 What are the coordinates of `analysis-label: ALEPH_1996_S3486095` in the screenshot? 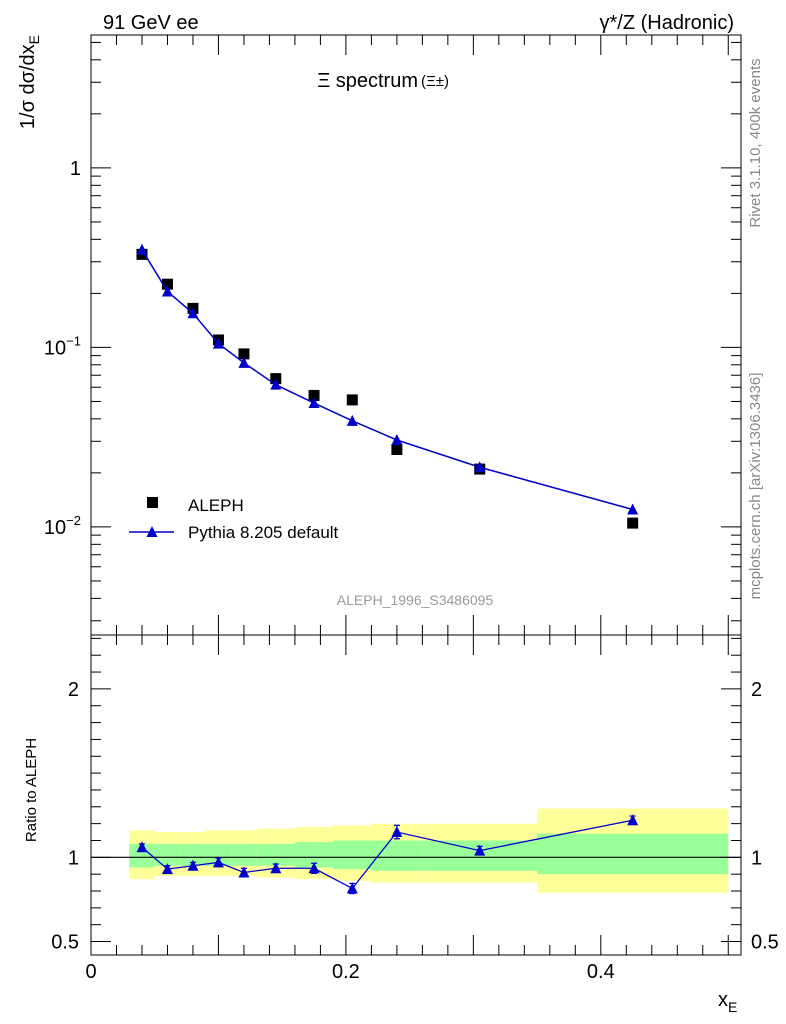 It's located at (415, 600).